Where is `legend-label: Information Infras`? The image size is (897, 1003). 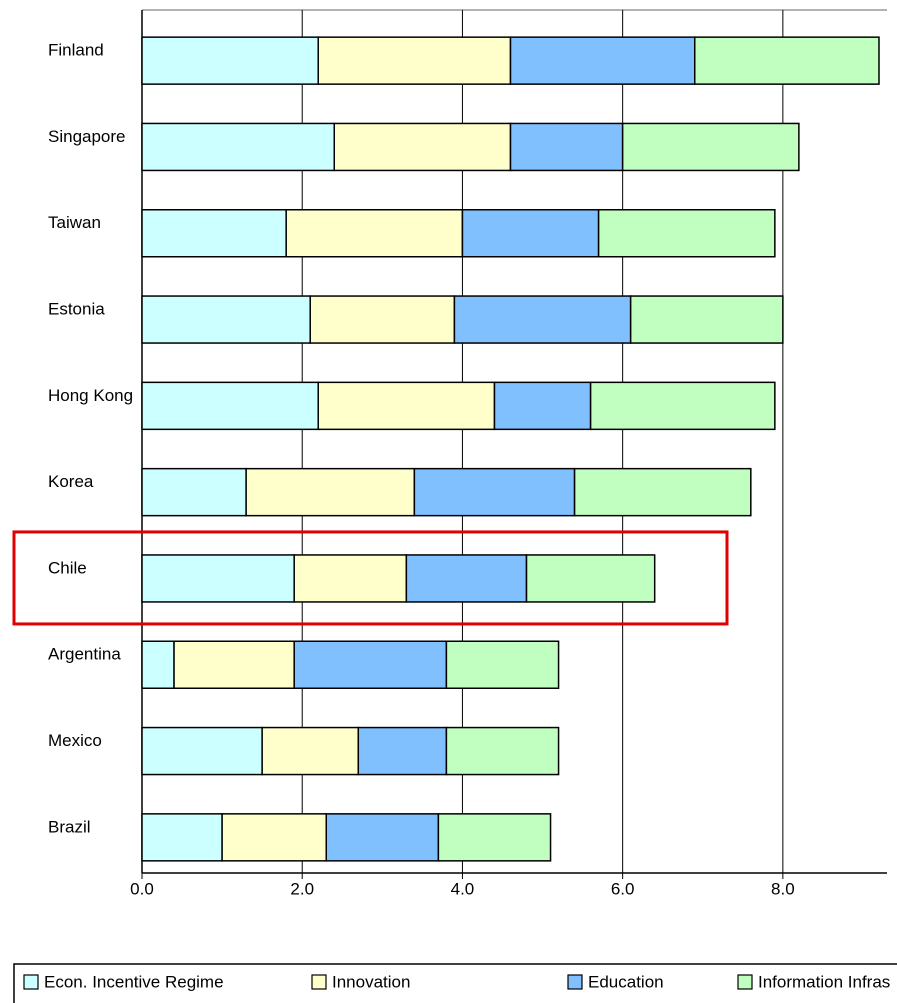
legend-label: Information Infras is located at coordinates (824, 981).